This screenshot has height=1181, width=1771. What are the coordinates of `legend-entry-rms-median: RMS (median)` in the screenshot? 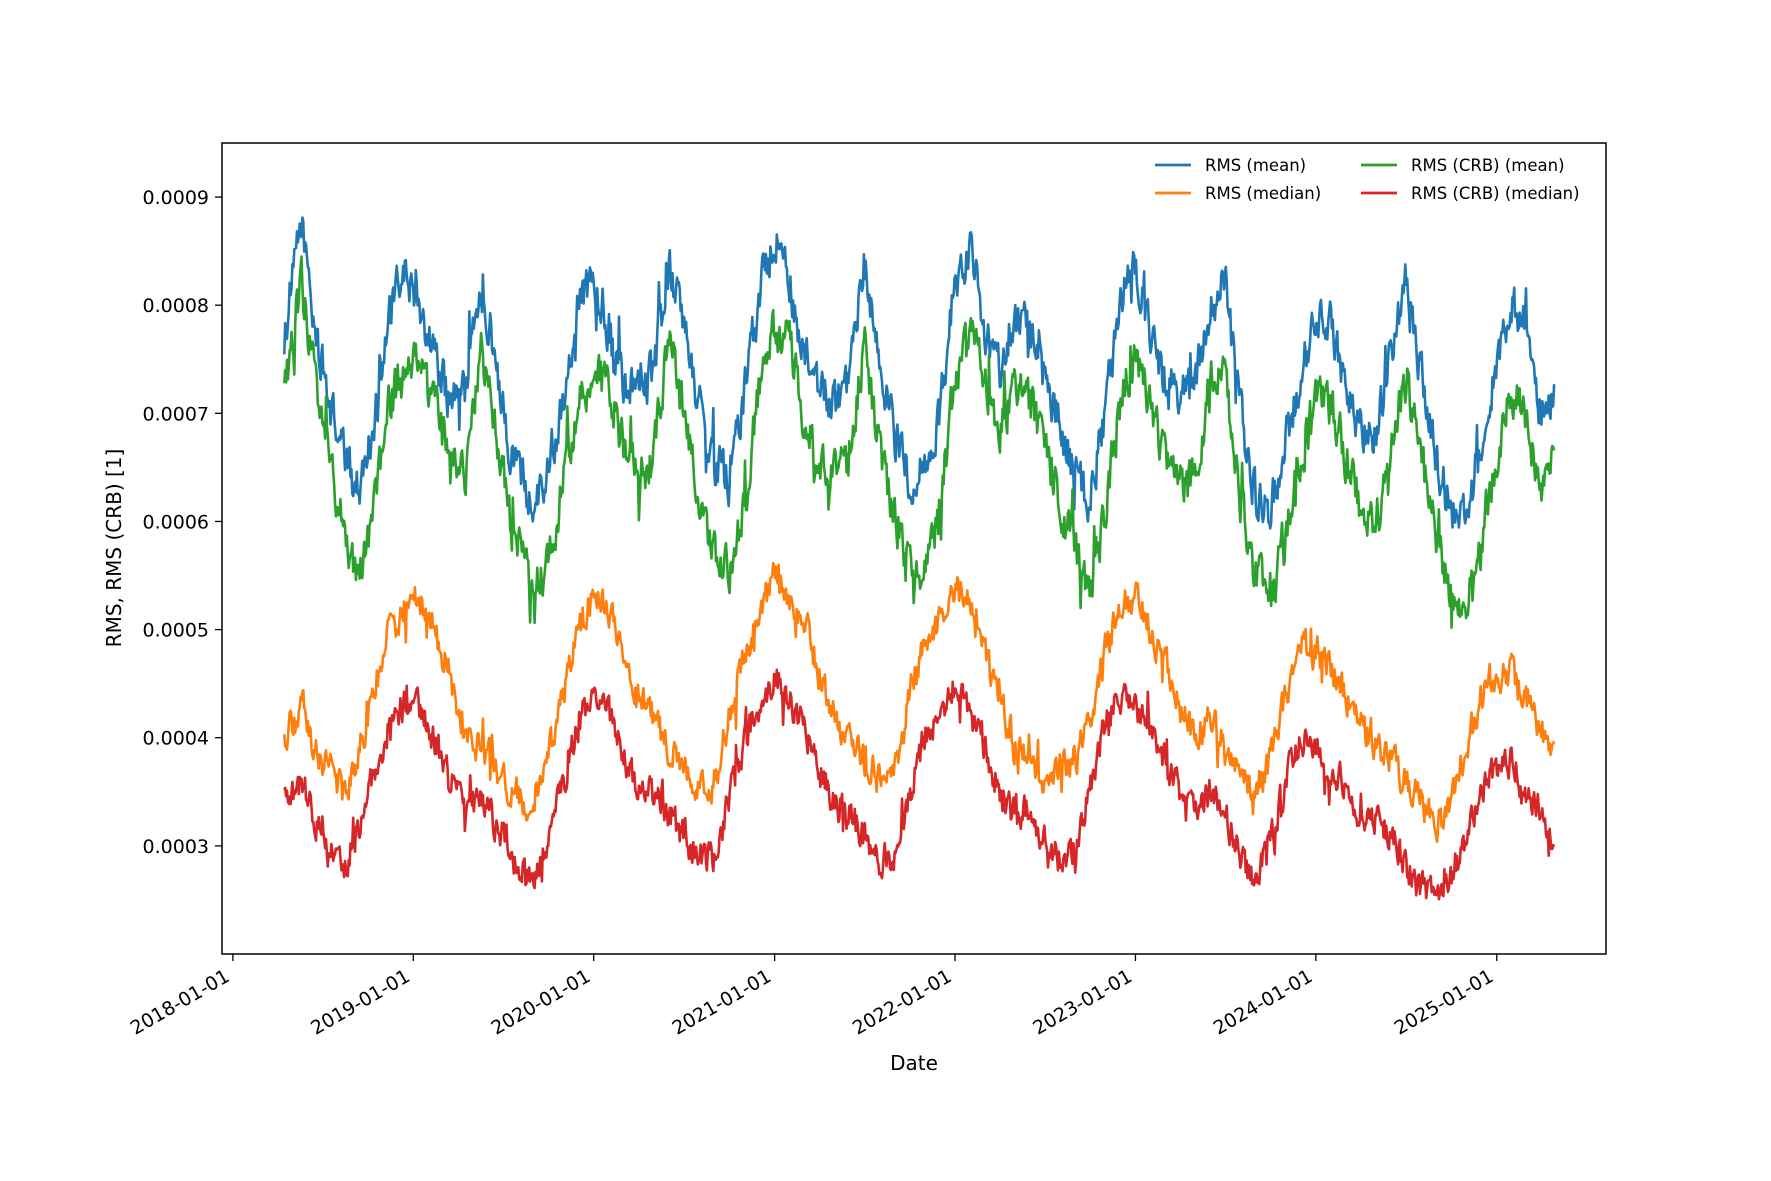 It's located at (1238, 193).